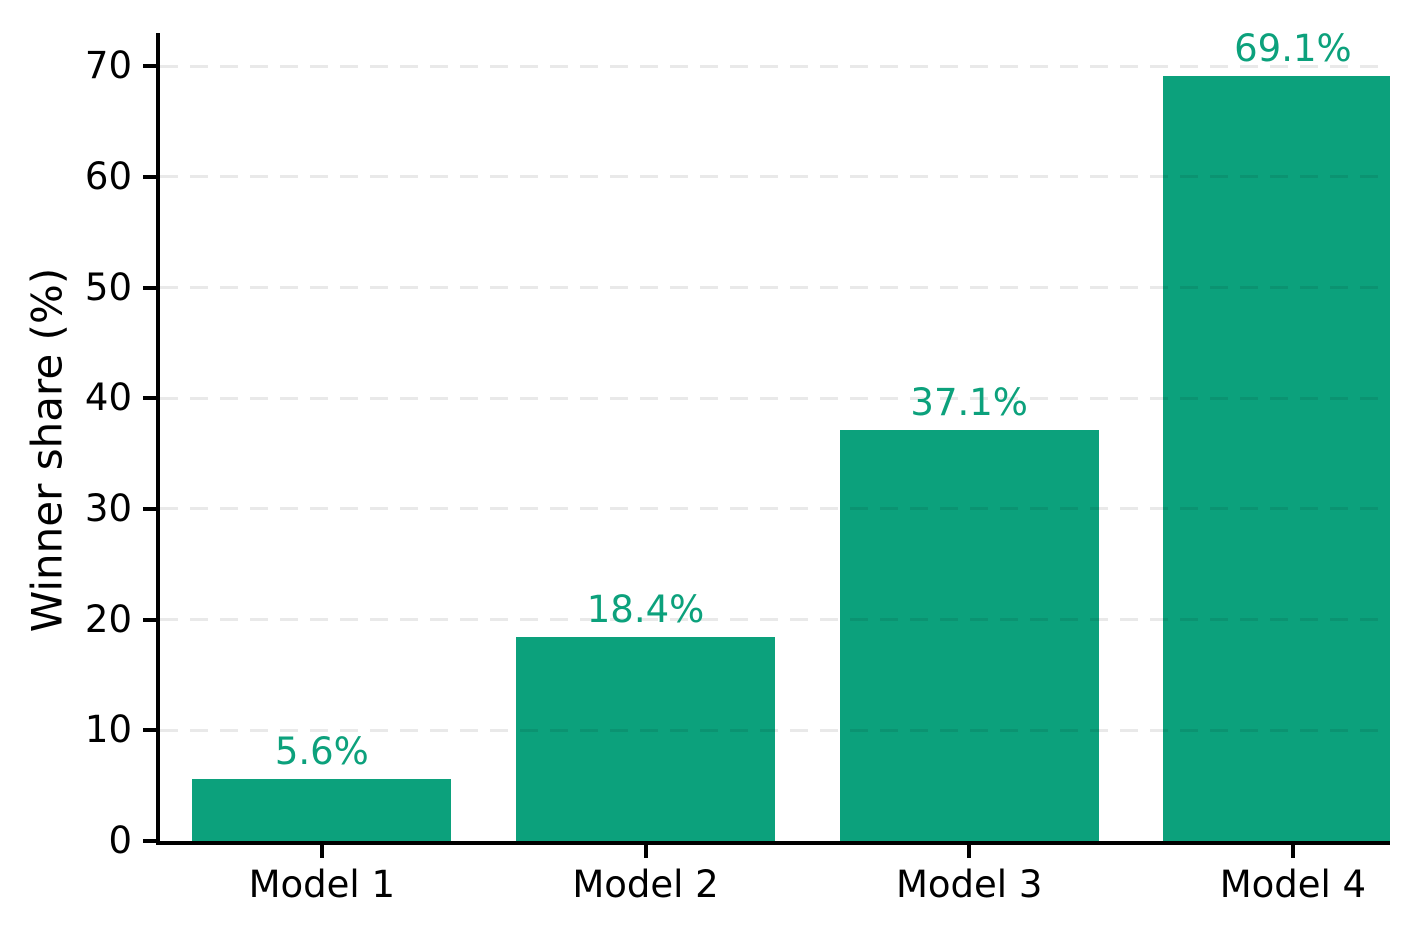 This screenshot has width=1418, height=936. What do you see at coordinates (322, 884) in the screenshot?
I see `x-tick-label: Model 1` at bounding box center [322, 884].